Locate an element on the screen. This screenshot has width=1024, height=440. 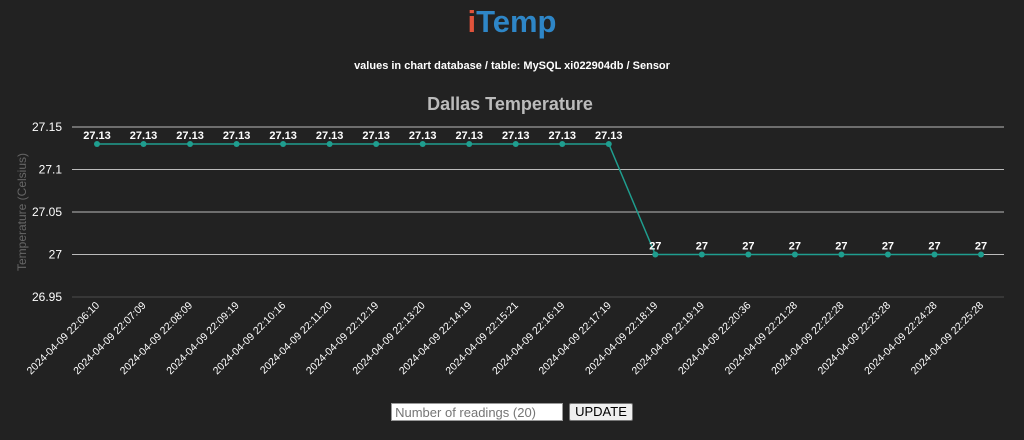
logo-name: Temp is located at coordinates (516, 21).